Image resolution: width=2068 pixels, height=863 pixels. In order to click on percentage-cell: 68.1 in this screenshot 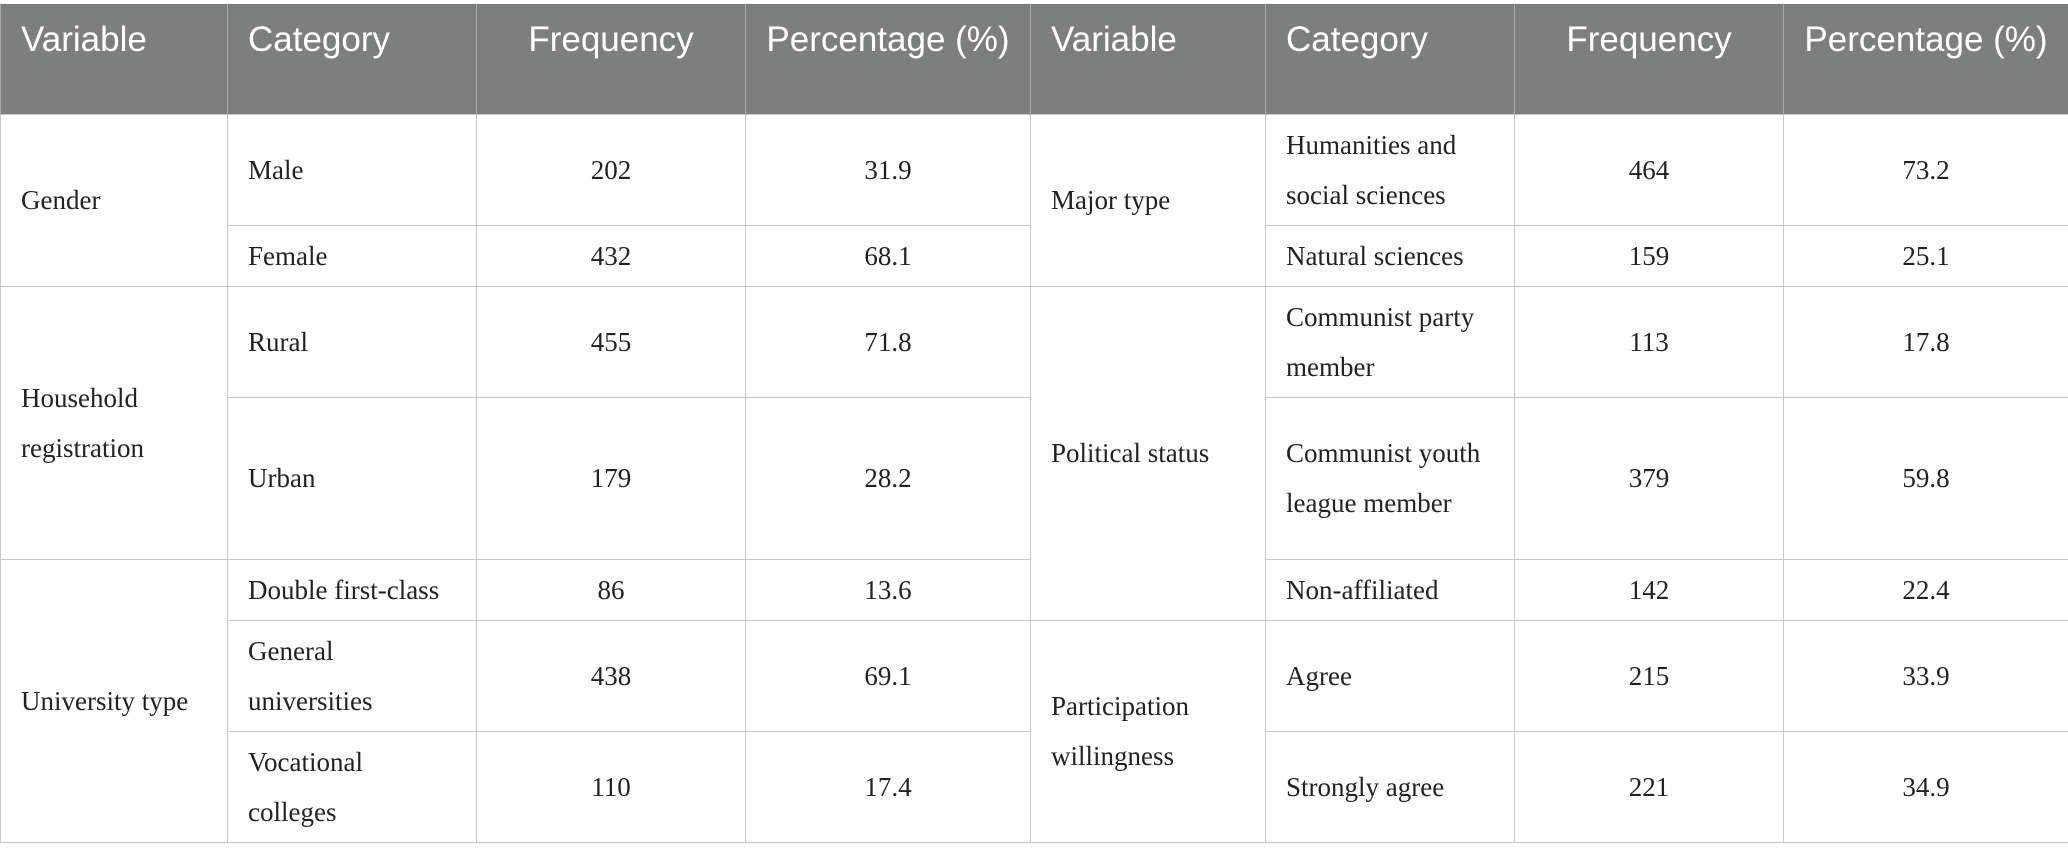, I will do `click(888, 255)`.